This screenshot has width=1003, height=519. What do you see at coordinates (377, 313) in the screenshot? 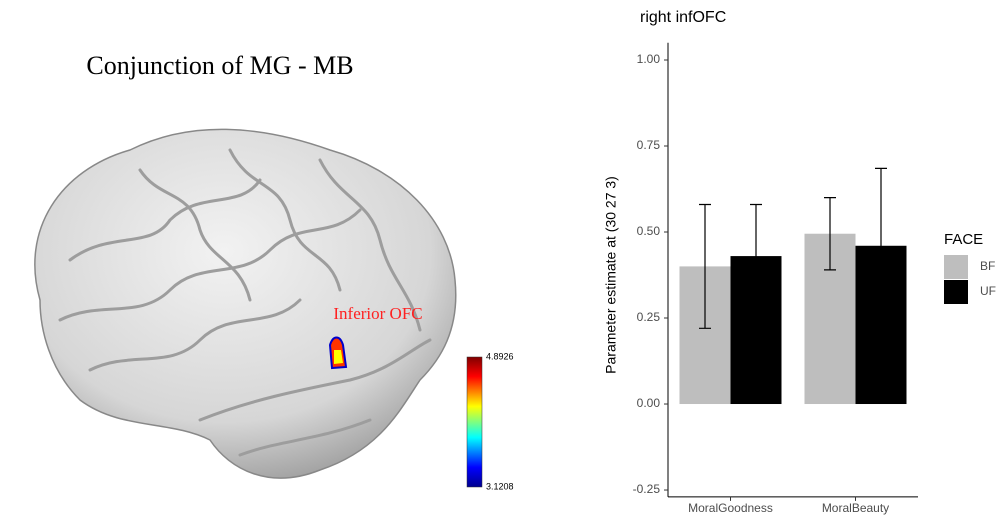
I see `region-annotation: Inferior OFC` at bounding box center [377, 313].